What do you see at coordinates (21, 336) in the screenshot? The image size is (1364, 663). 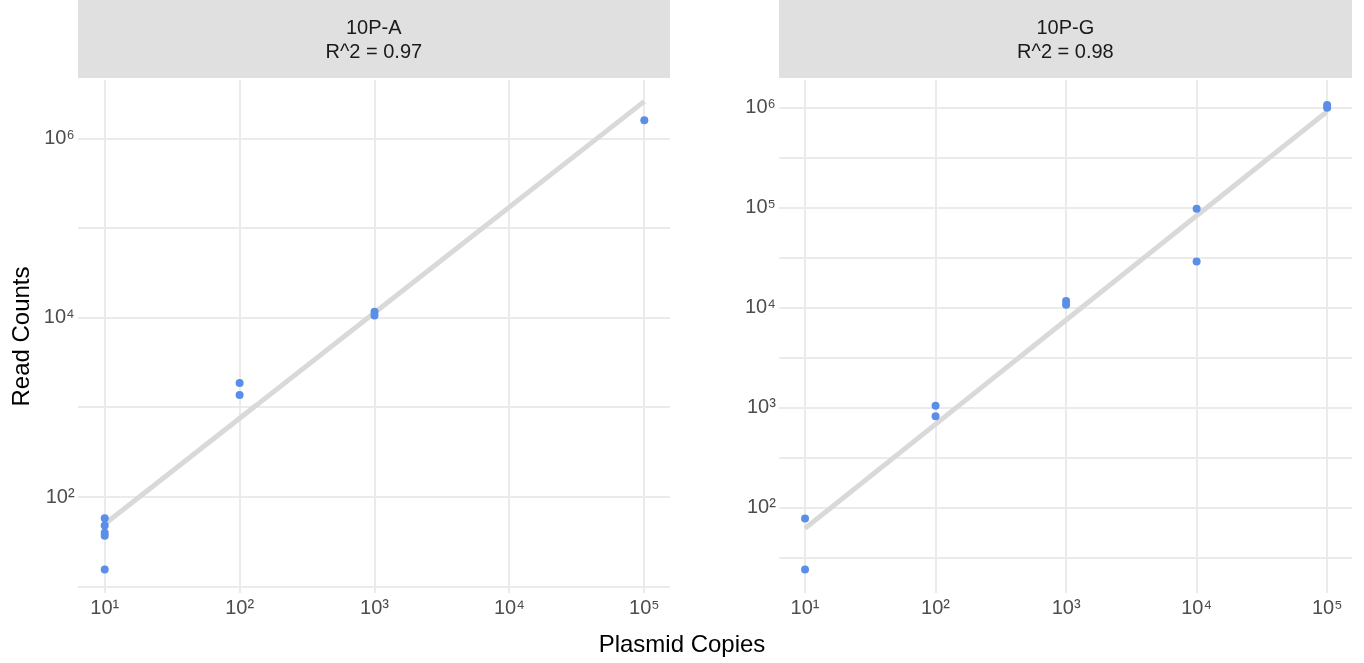 I see `y-axis-title: Read Counts` at bounding box center [21, 336].